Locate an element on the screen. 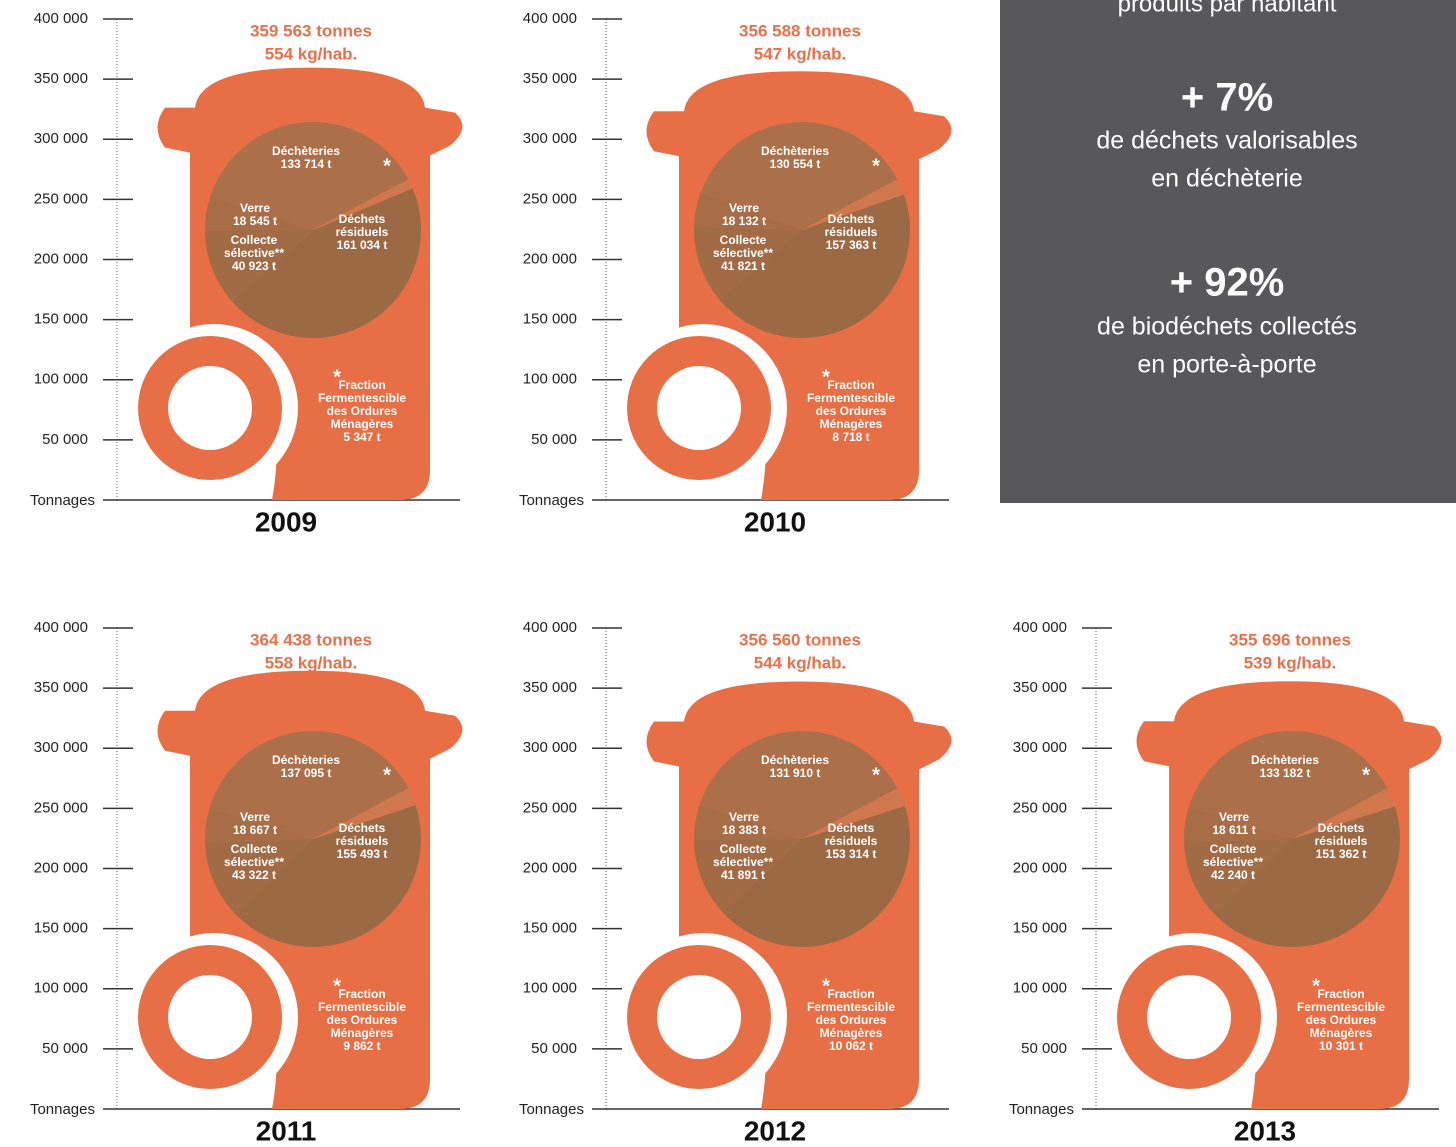  label-line: 18 545 t is located at coordinates (255, 221).